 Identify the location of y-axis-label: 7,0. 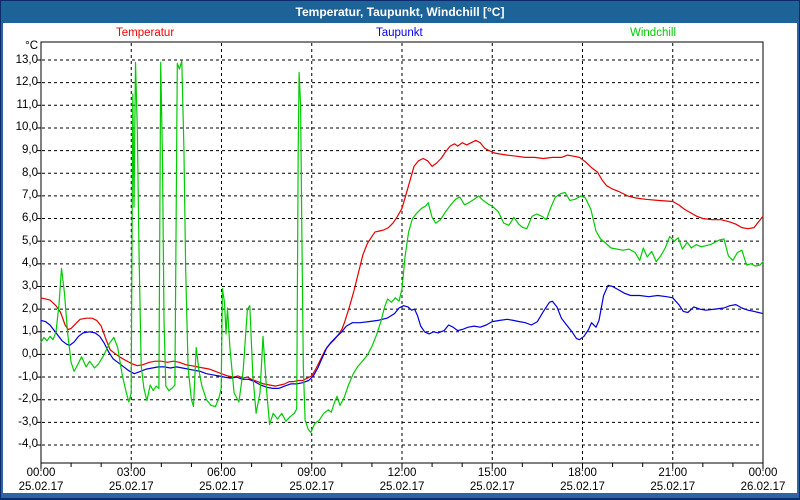
(30, 195).